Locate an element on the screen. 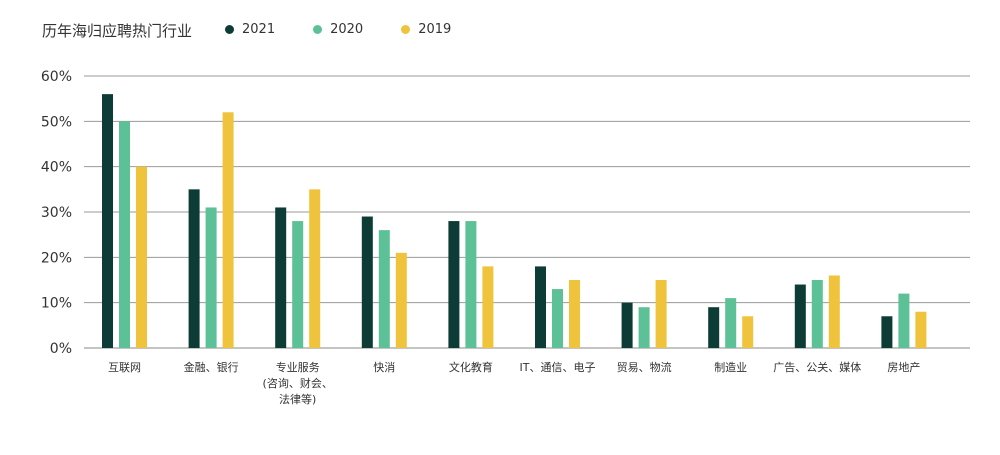 This screenshot has width=1000, height=455. y-tick-label: 30% is located at coordinates (56, 213).